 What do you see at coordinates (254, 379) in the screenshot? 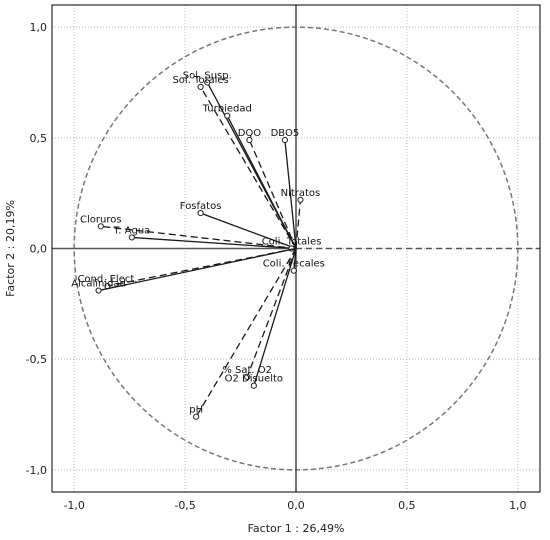
I see `variable-label: O2 Disuelto` at bounding box center [254, 379].